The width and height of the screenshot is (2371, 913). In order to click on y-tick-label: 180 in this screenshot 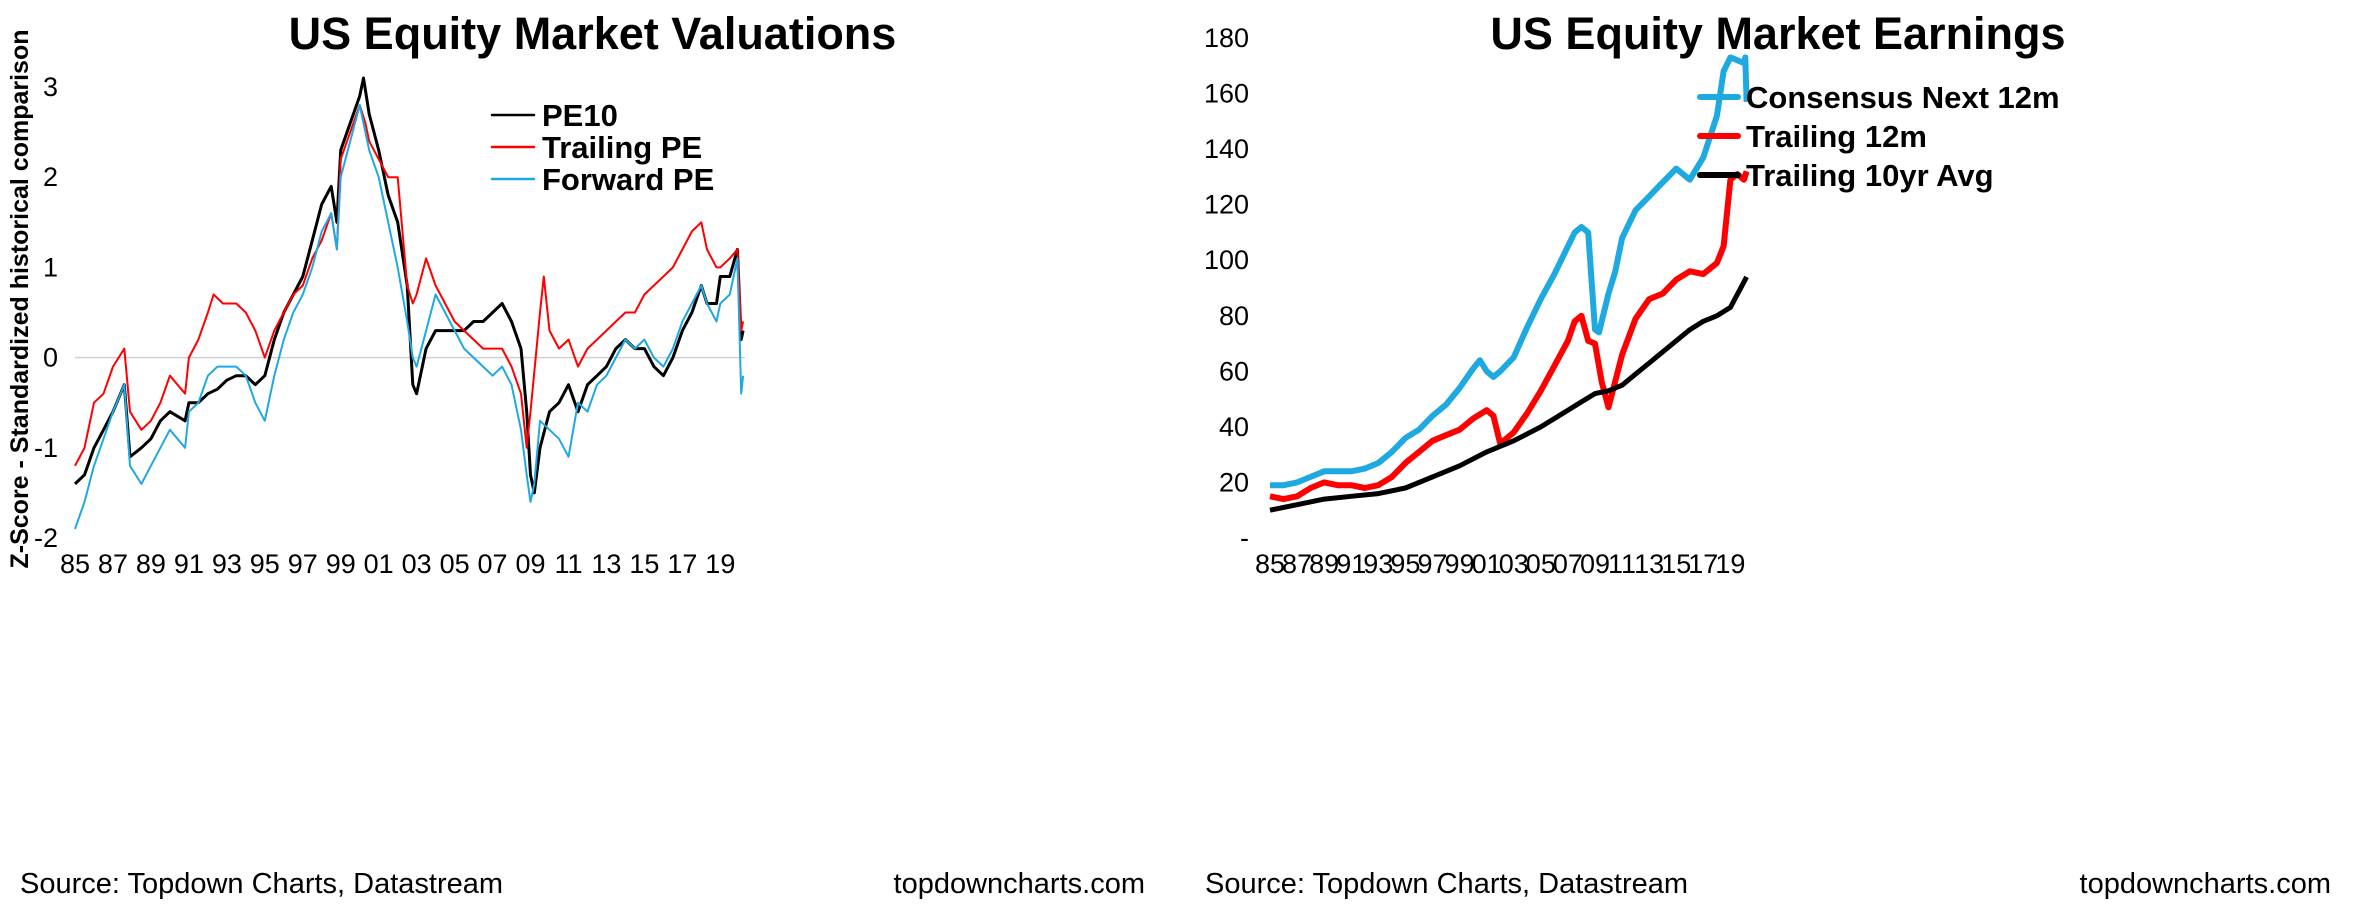, I will do `click(1226, 38)`.